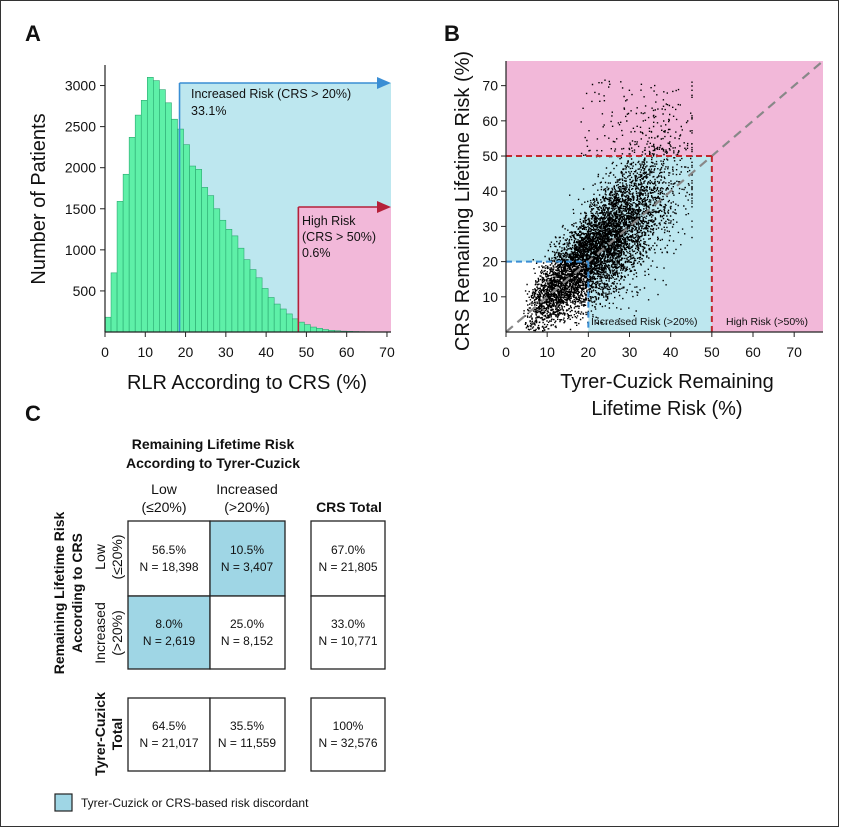 This screenshot has height=829, width=841. Describe the element at coordinates (80, 250) in the screenshot. I see `histogram-y-tick-label: 1000` at that location.